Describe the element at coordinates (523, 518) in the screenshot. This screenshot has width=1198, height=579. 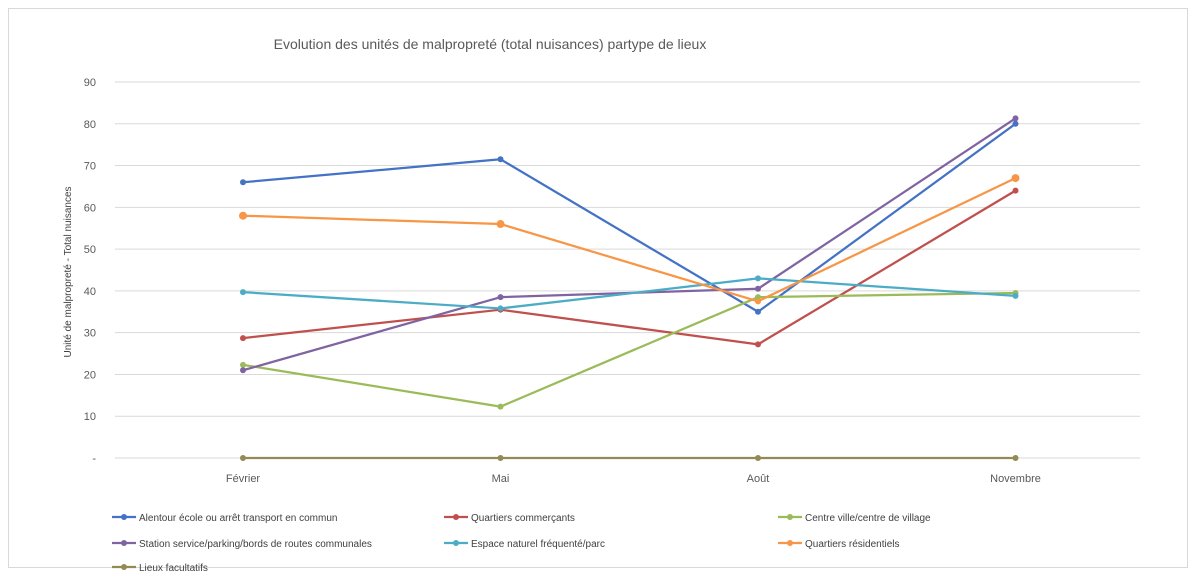
I see `legend-label: Quartiers commerçants` at that location.